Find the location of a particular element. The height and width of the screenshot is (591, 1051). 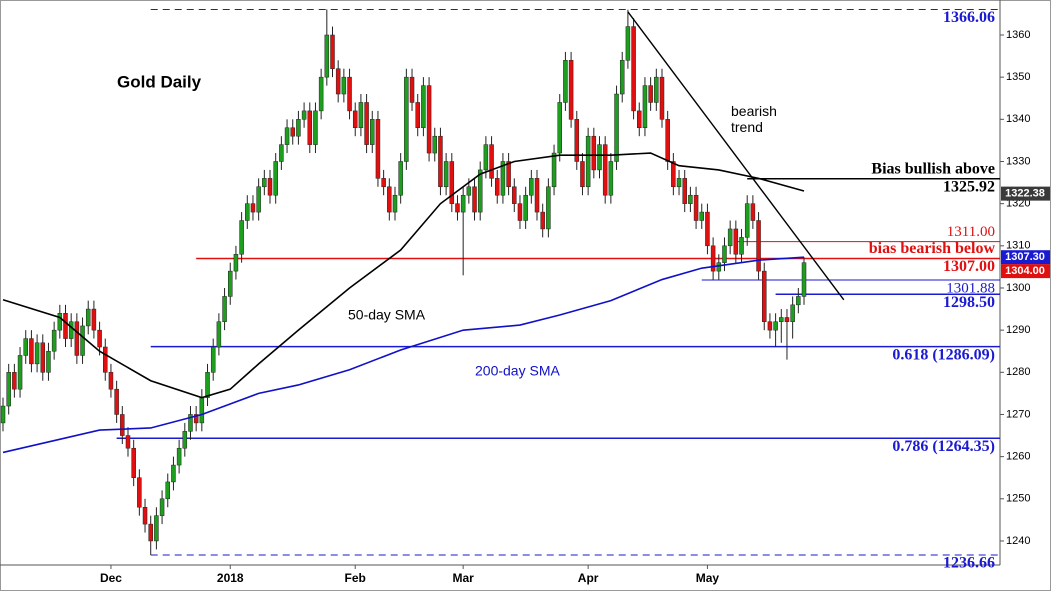

y-tick-label: 1280 is located at coordinates (1018, 372).